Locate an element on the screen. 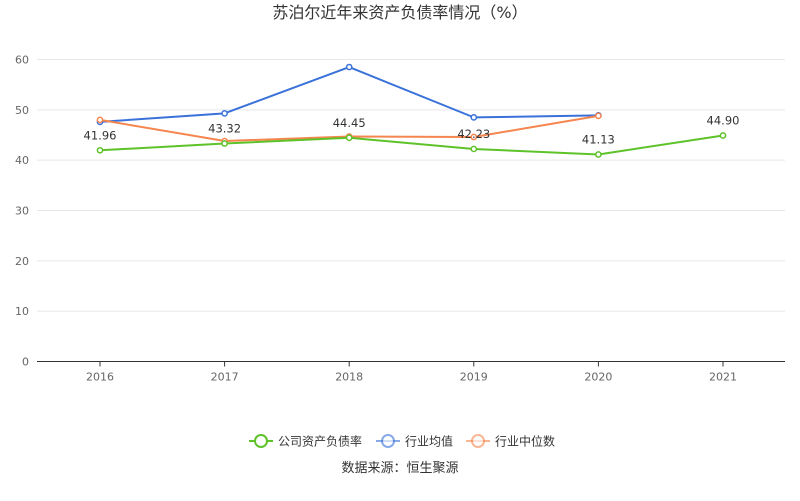  legend-label: 公司资产负债率 is located at coordinates (320, 441).